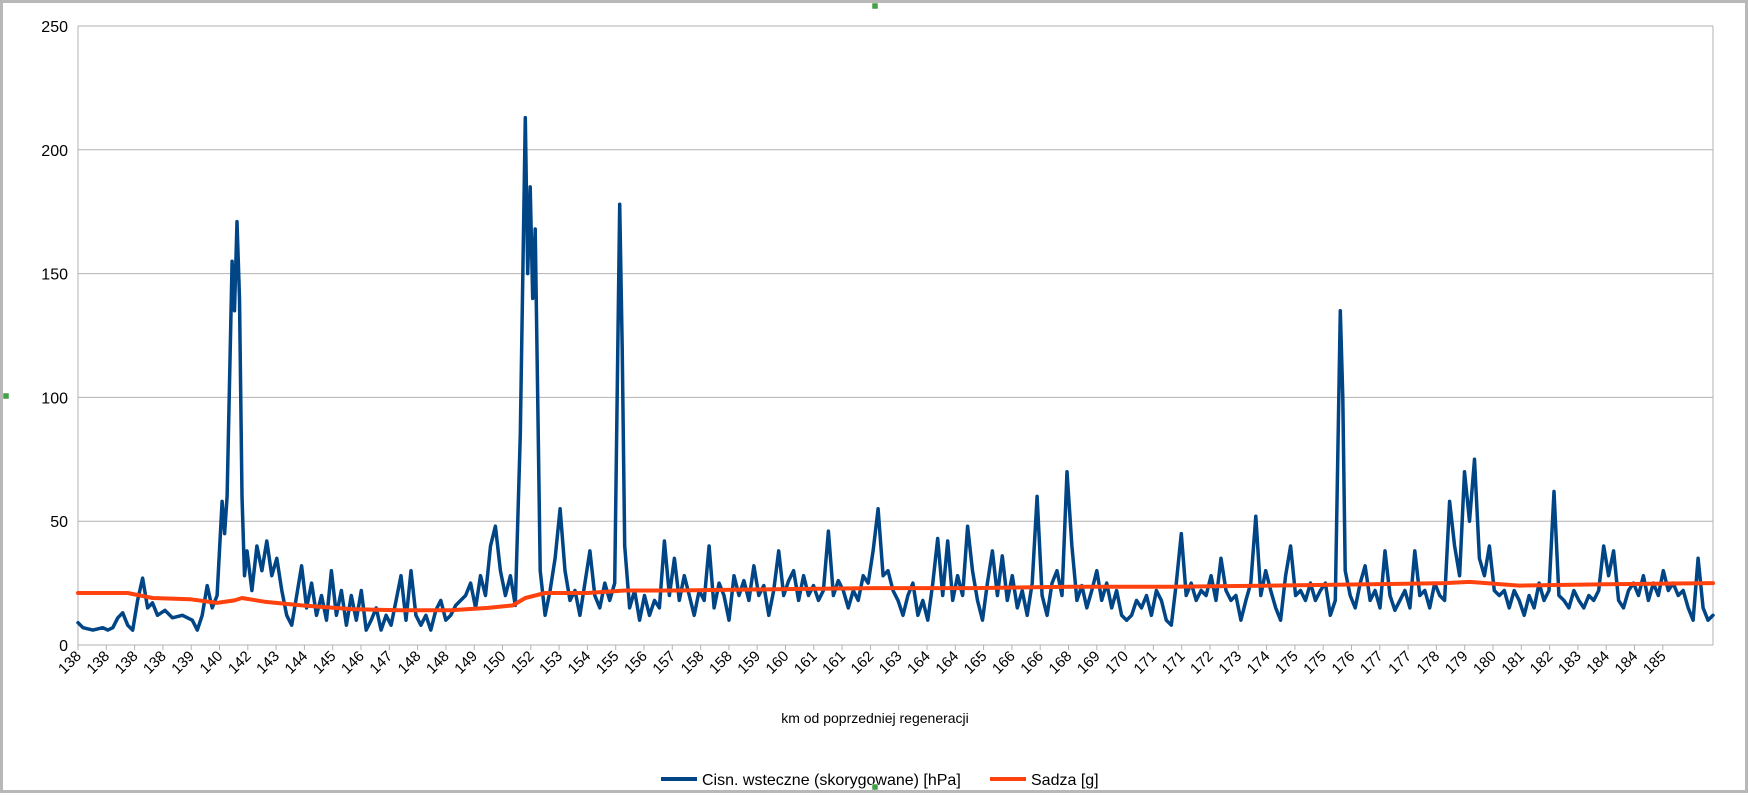 This screenshot has width=1748, height=795. I want to click on legend-entry-label: Cisn. wsteczne (skorygowane) [hPa], so click(831, 780).